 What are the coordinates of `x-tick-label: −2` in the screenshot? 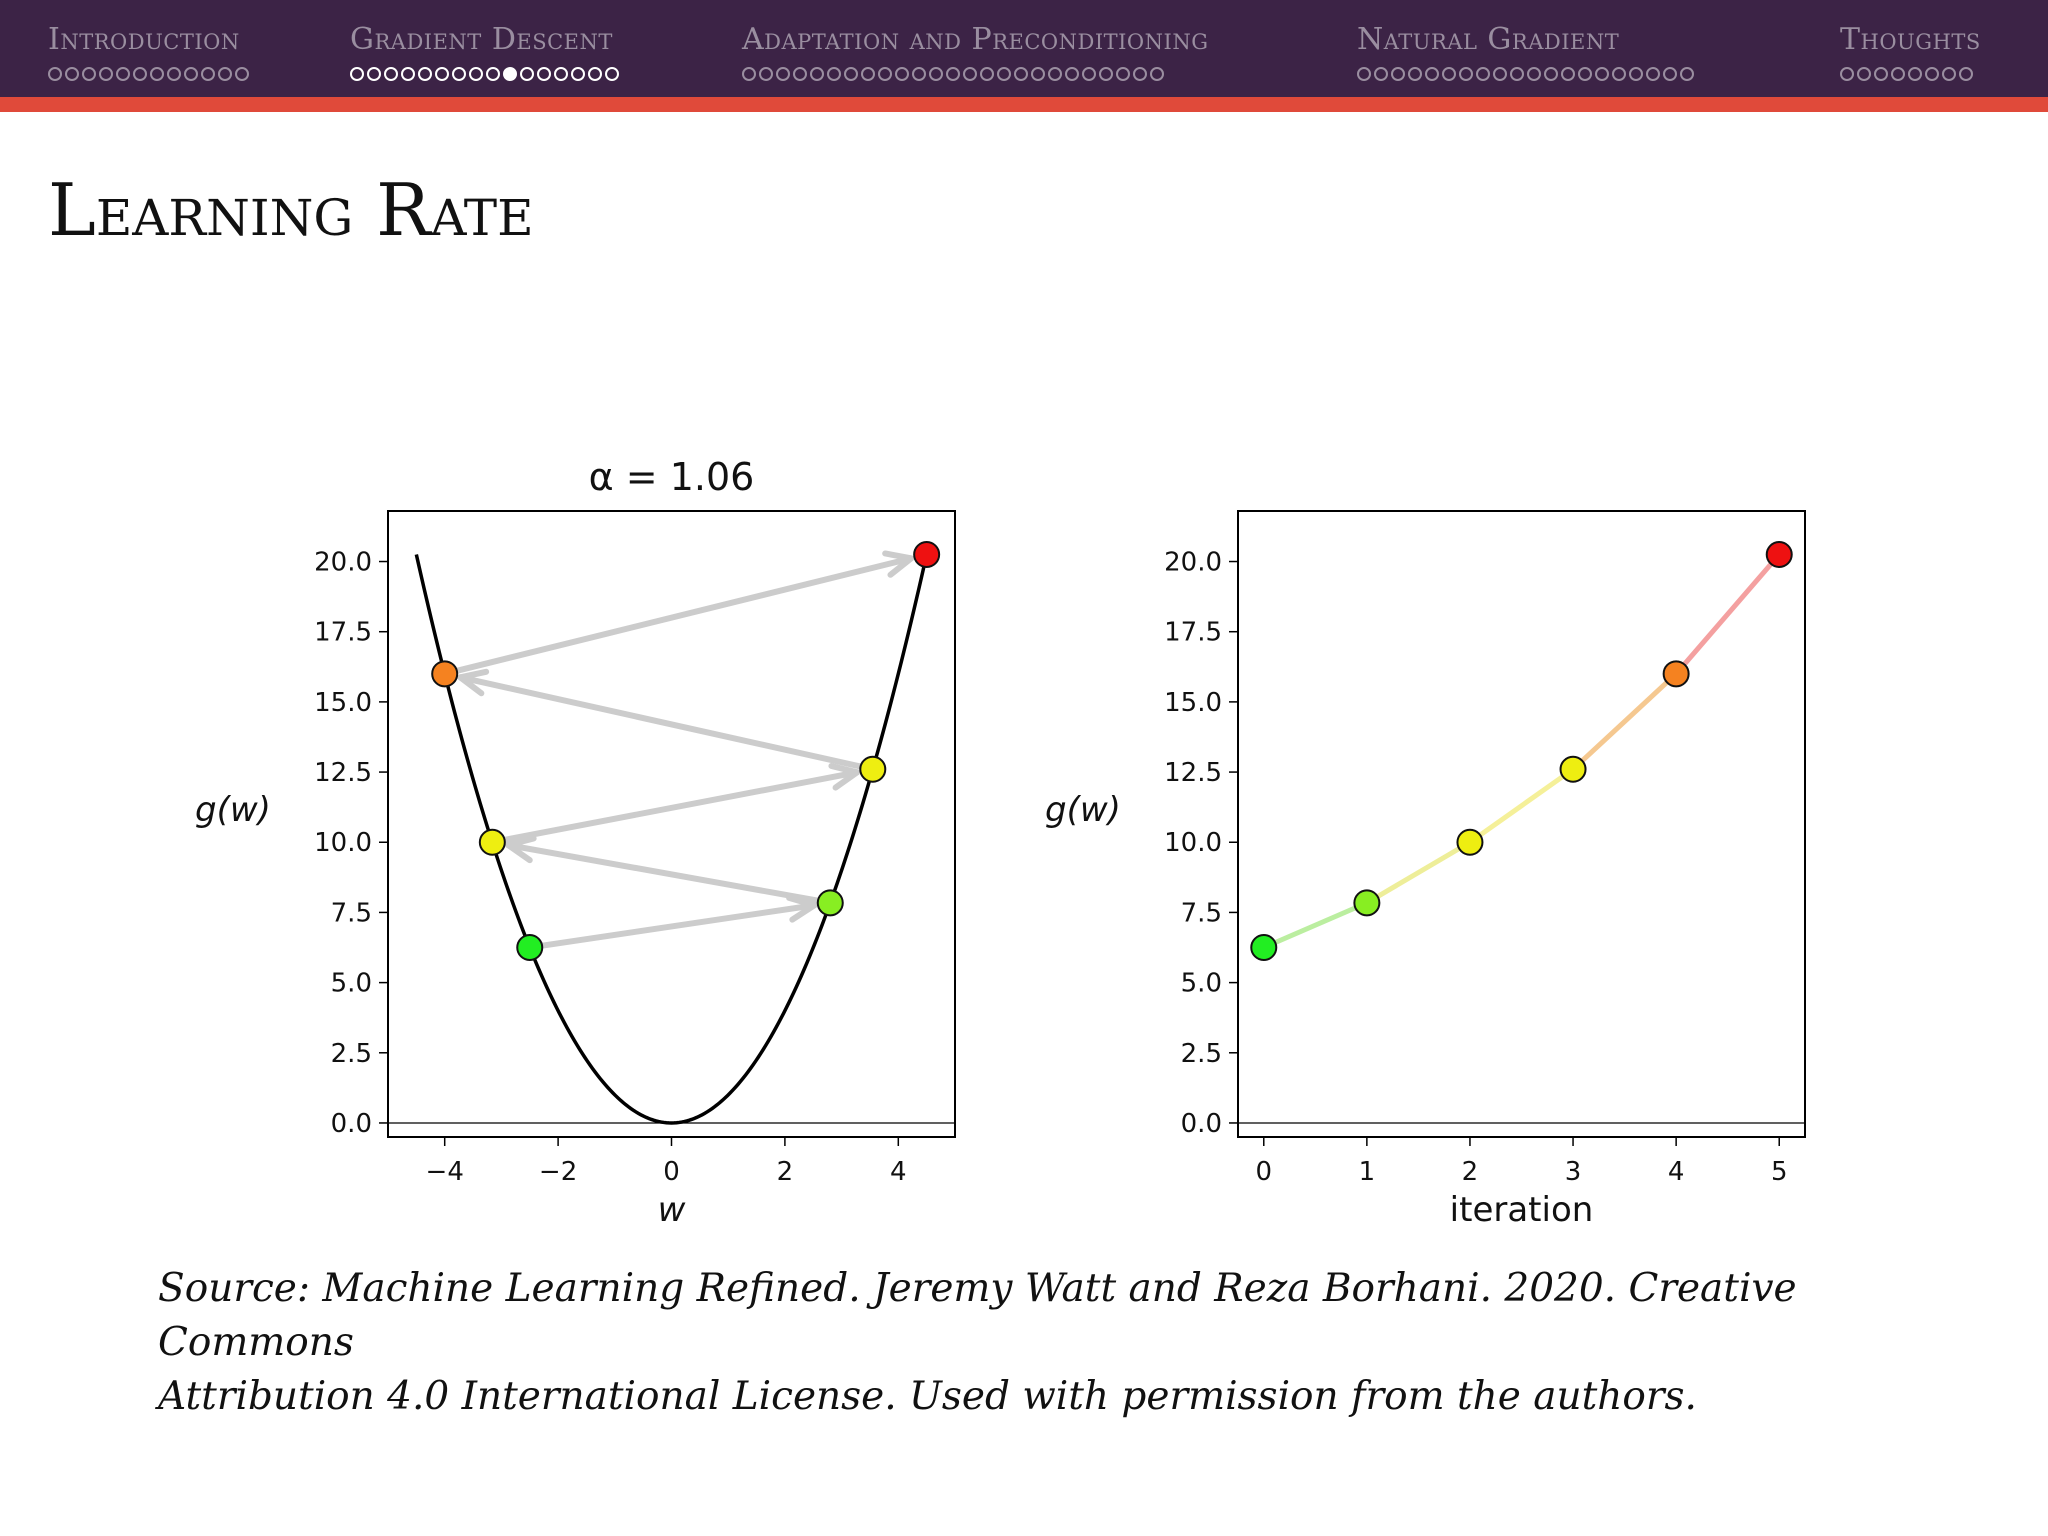 It's located at (558, 1172).